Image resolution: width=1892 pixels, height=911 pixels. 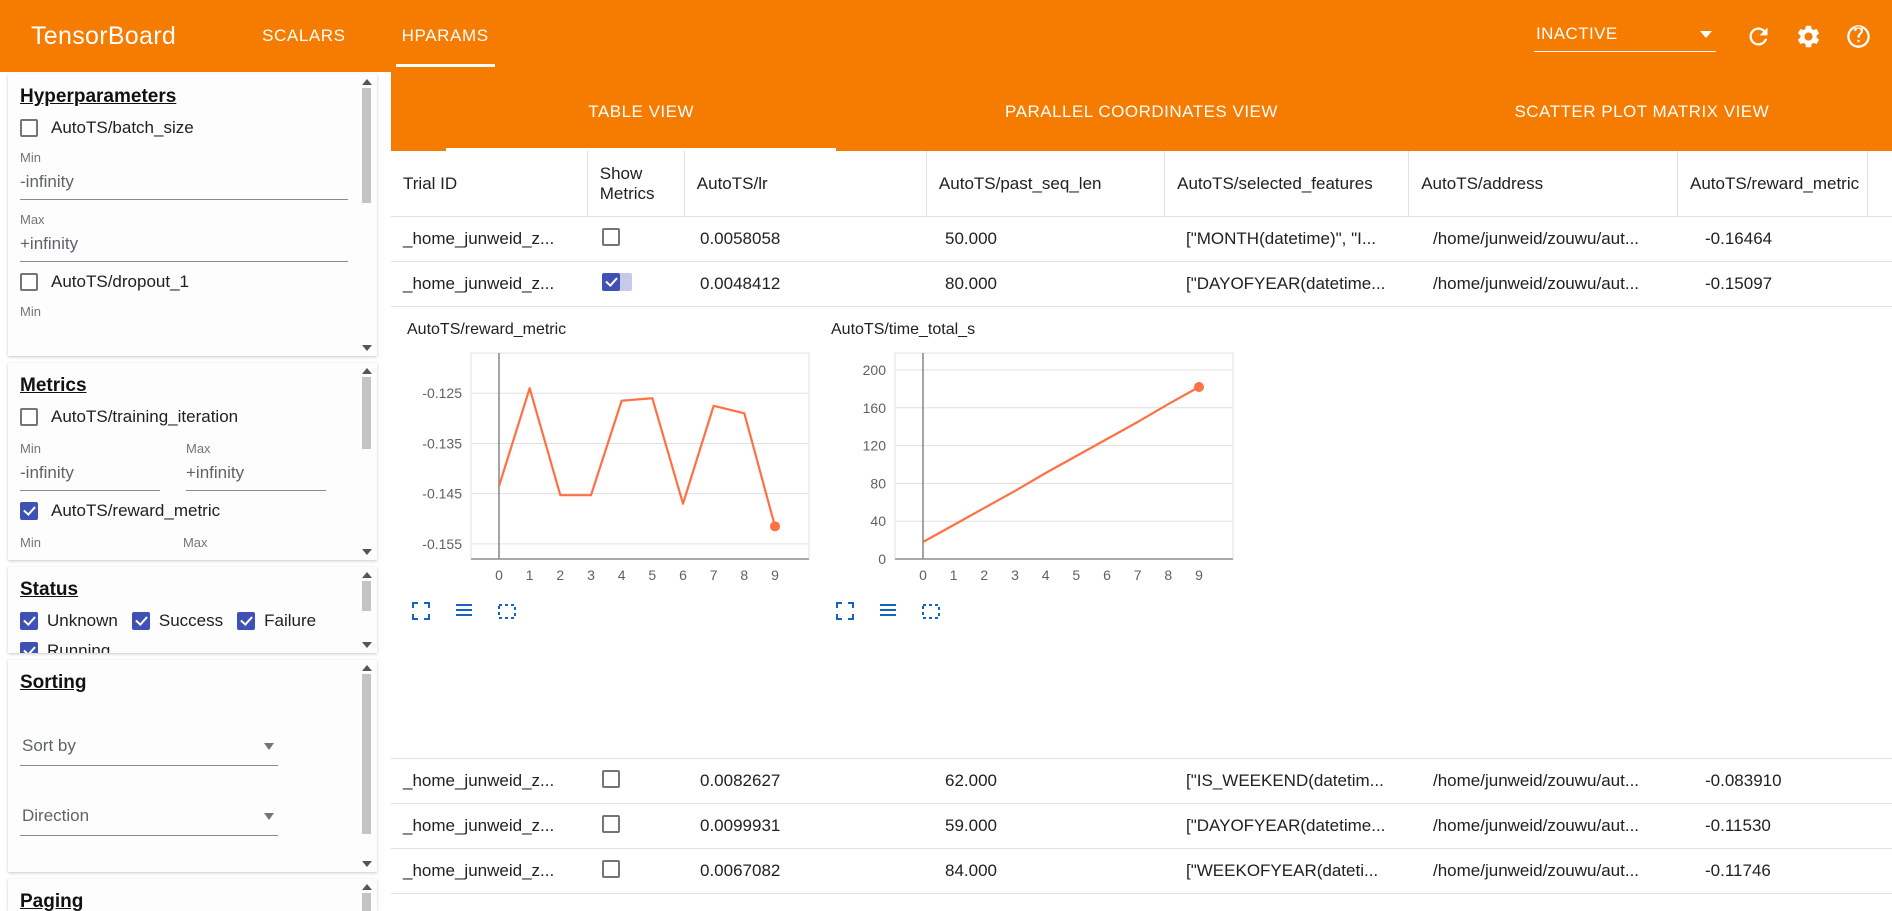 I want to click on sort-by-select: Sort by, so click(x=149, y=749).